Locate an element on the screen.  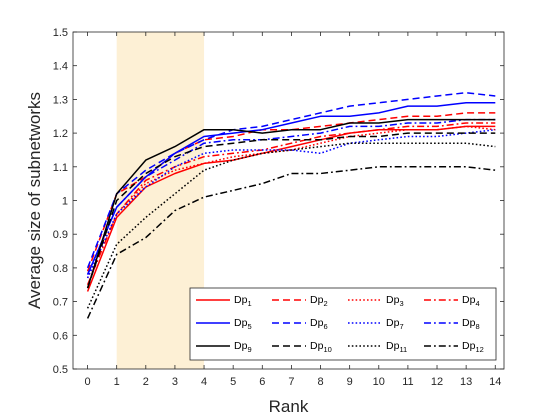
y-tick-label: 1.4 is located at coordinates (60, 67).